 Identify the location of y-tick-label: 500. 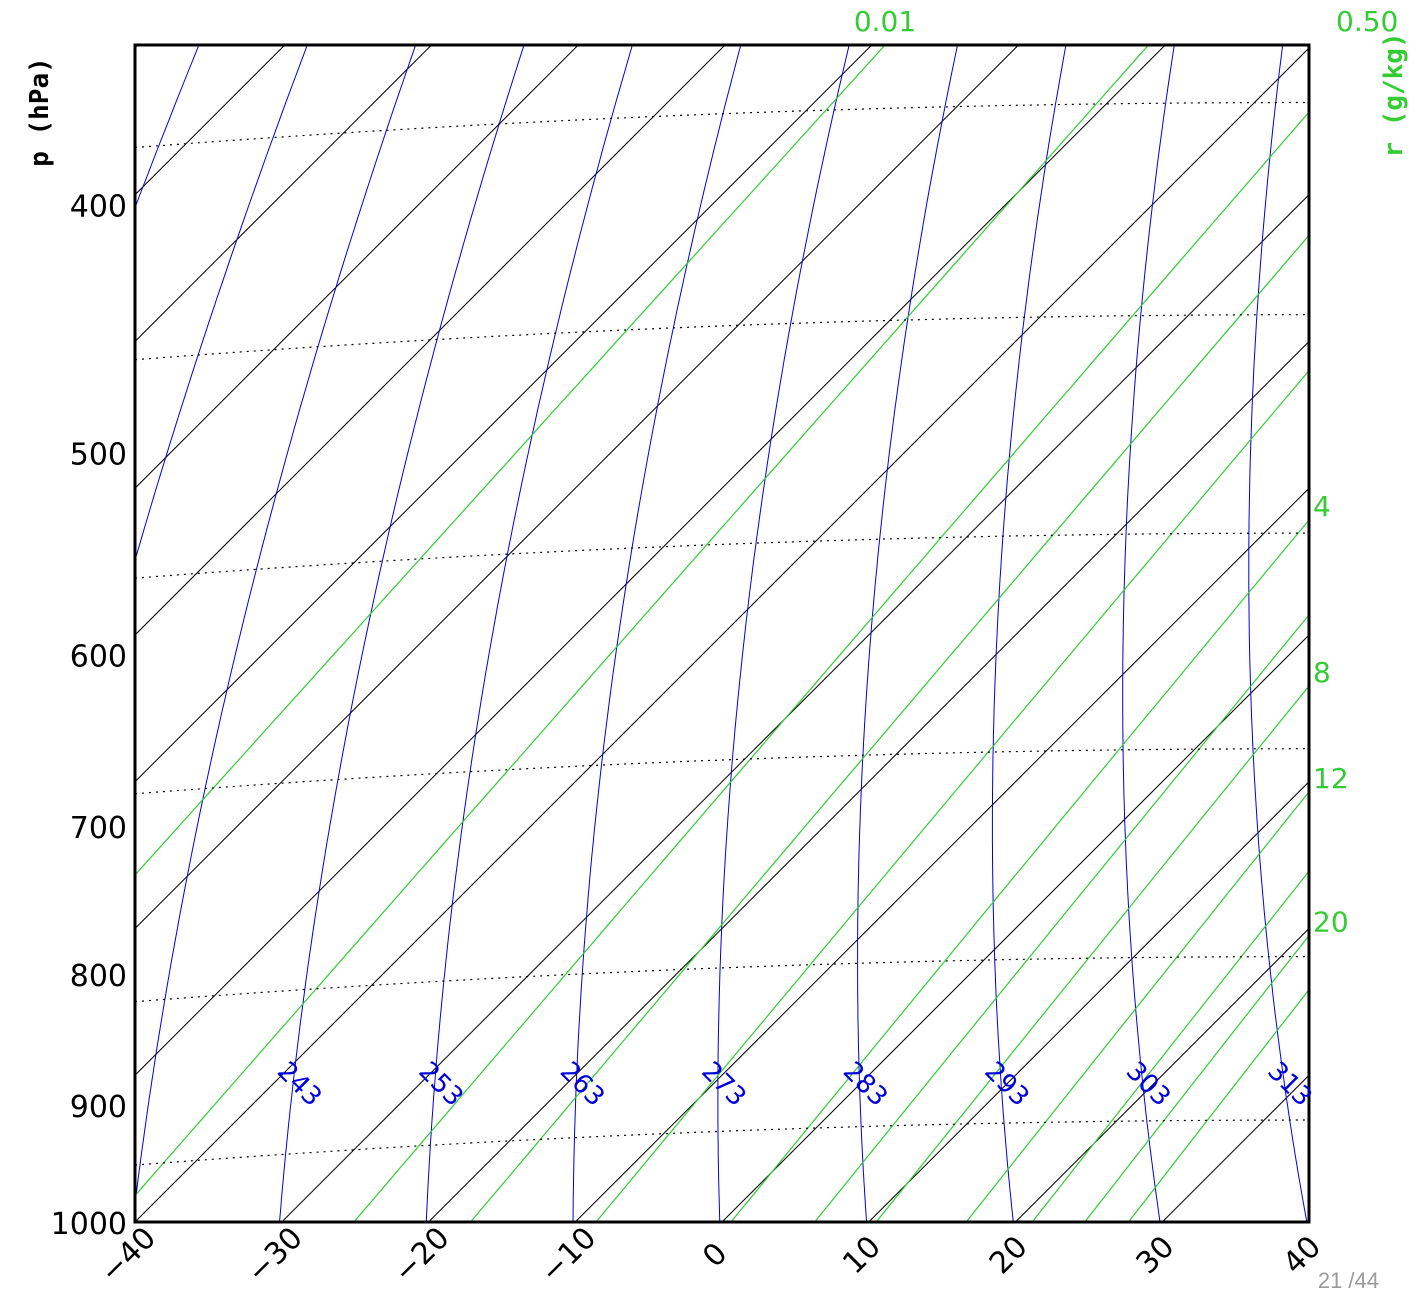
(98, 454).